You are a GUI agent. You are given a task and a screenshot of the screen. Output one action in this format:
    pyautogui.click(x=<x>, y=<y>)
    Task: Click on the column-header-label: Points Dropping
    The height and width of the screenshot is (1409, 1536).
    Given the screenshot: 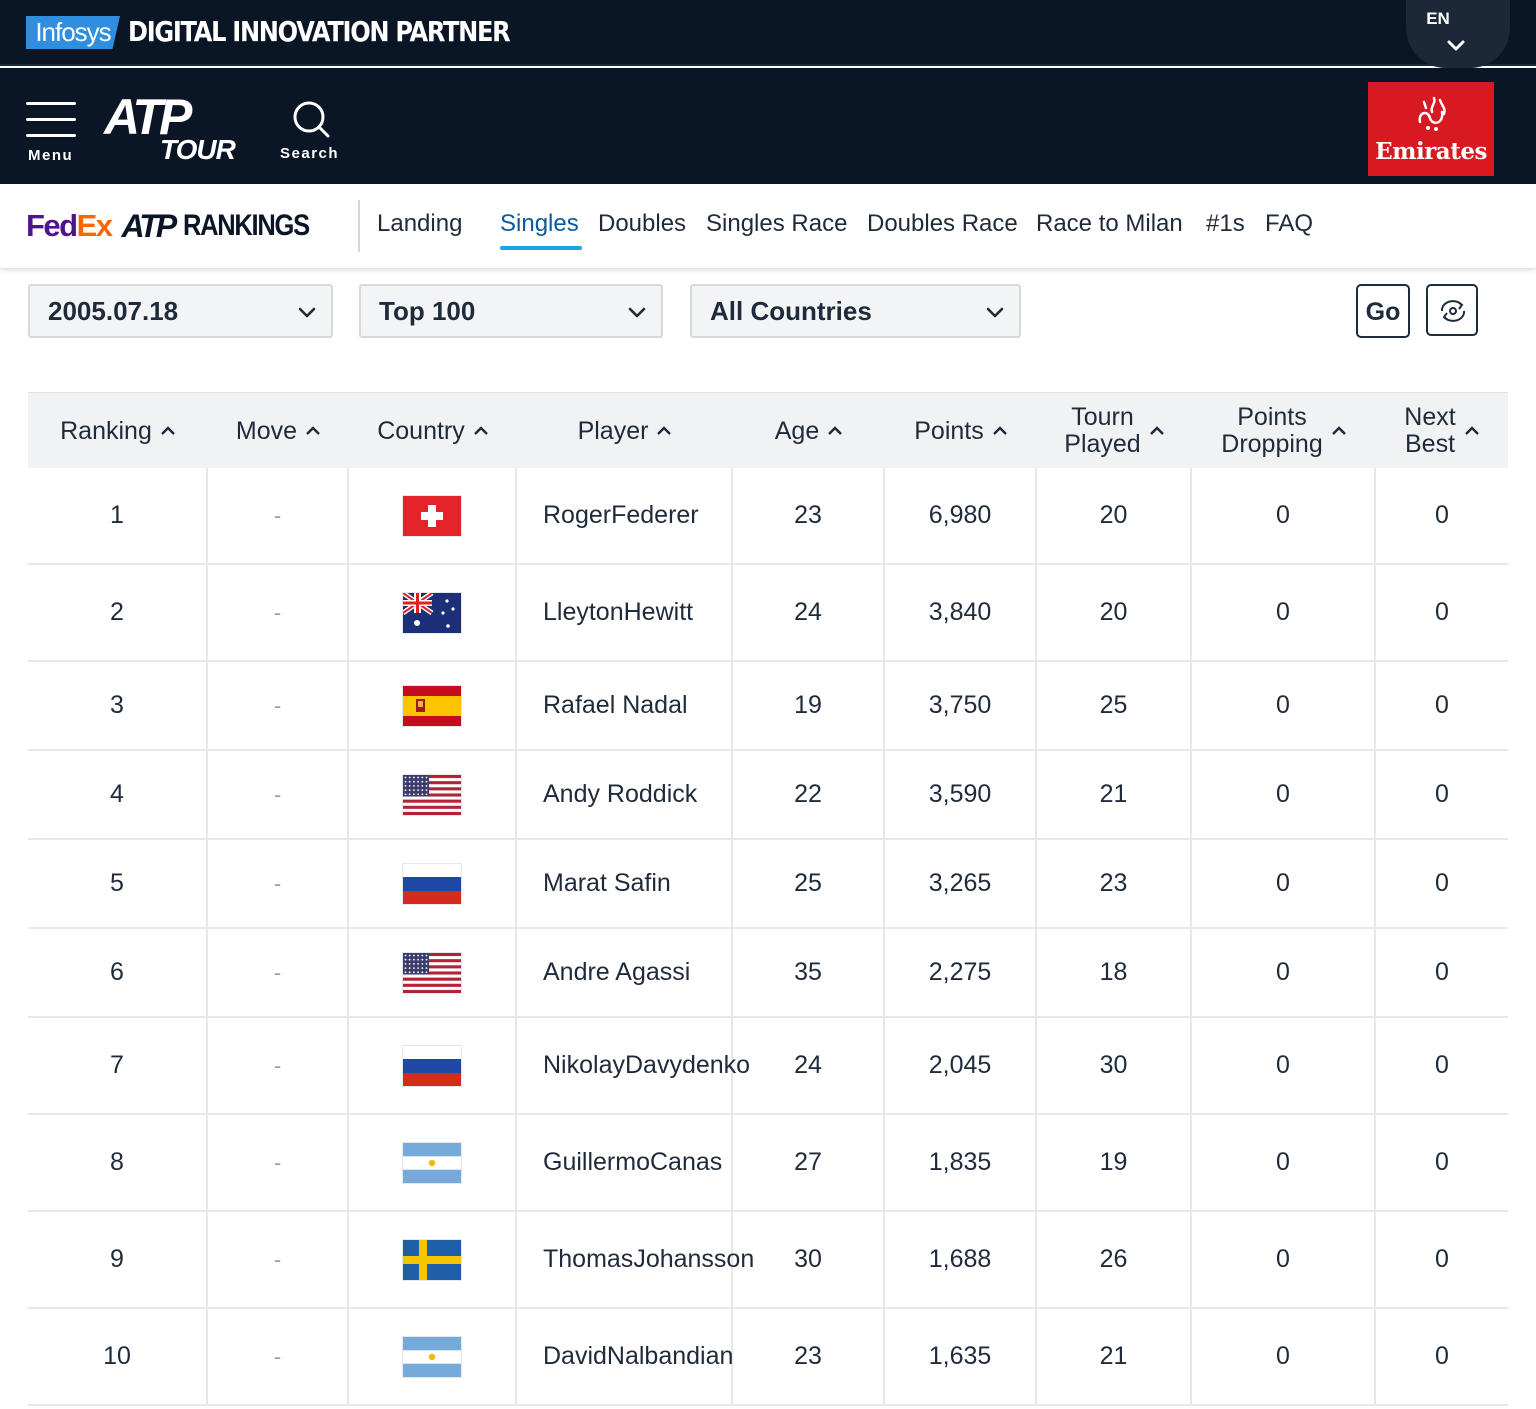 What is the action you would take?
    pyautogui.click(x=1271, y=431)
    